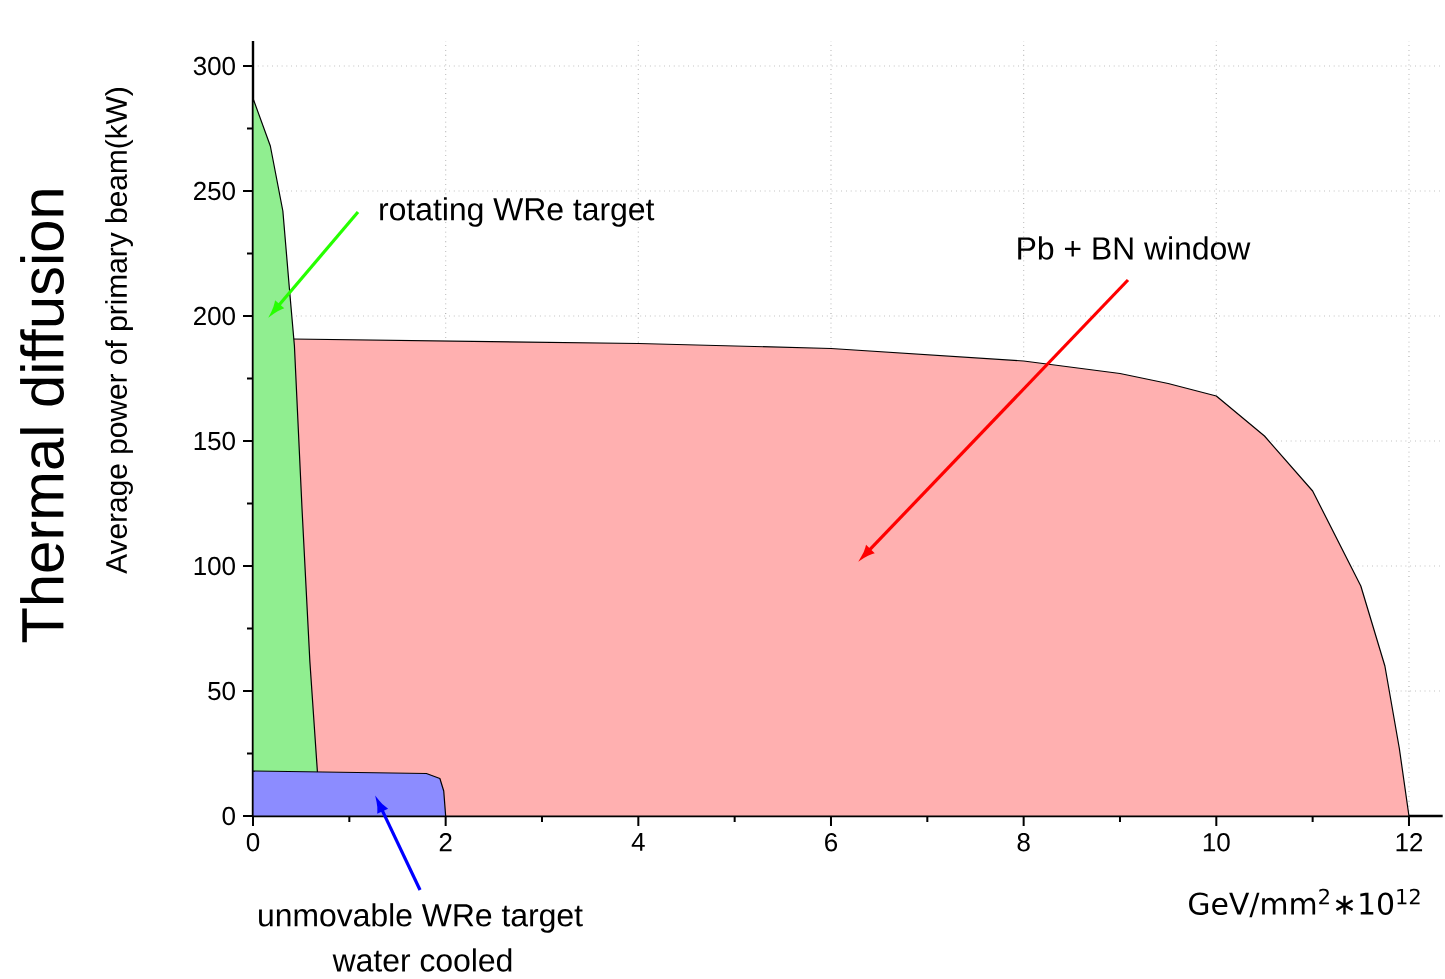  Describe the element at coordinates (1134, 248) in the screenshot. I see `annotation: Pb + BN window` at that location.